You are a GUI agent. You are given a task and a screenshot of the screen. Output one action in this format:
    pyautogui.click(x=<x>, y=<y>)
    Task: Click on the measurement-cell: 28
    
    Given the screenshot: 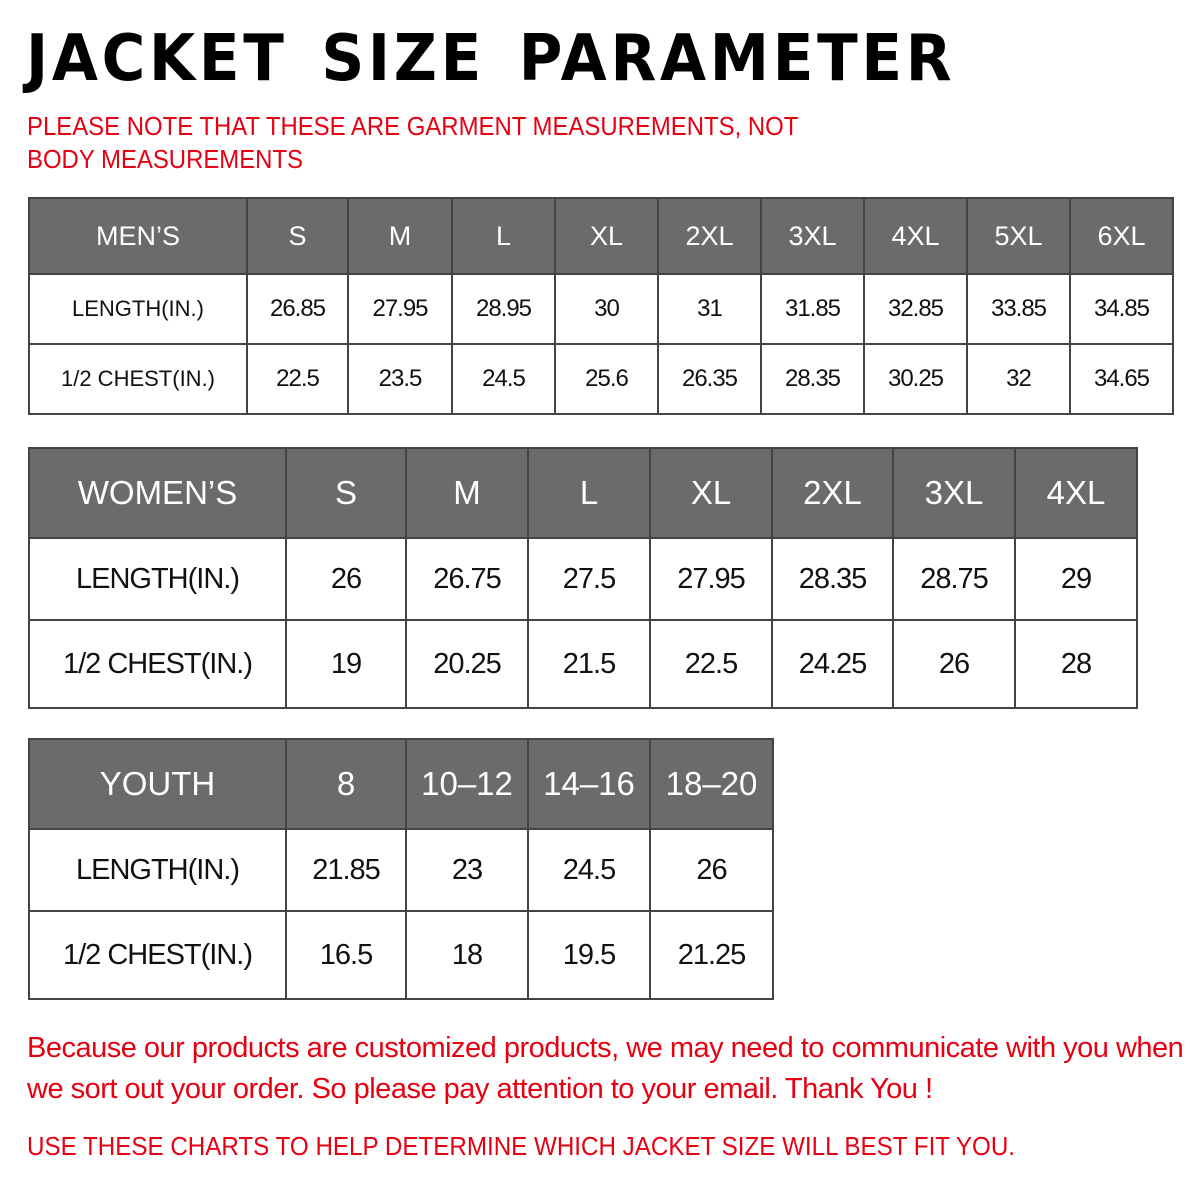 What is the action you would take?
    pyautogui.click(x=1076, y=664)
    